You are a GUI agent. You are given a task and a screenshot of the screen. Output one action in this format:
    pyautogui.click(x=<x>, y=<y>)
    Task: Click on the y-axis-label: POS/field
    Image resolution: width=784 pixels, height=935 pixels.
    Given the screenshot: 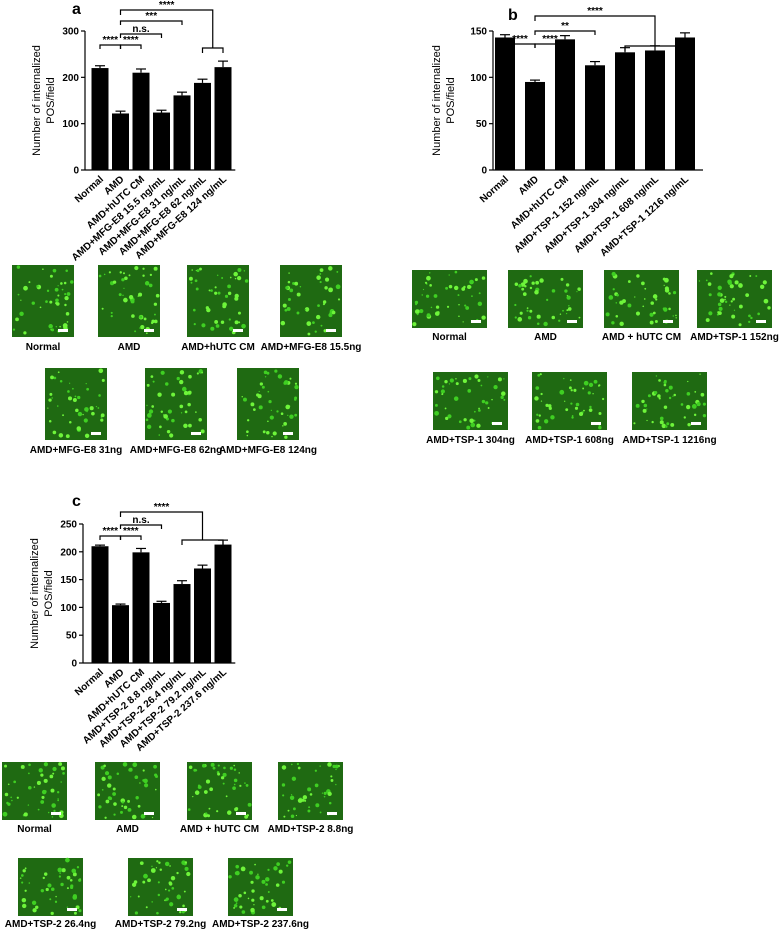 What is the action you would take?
    pyautogui.click(x=51, y=100)
    